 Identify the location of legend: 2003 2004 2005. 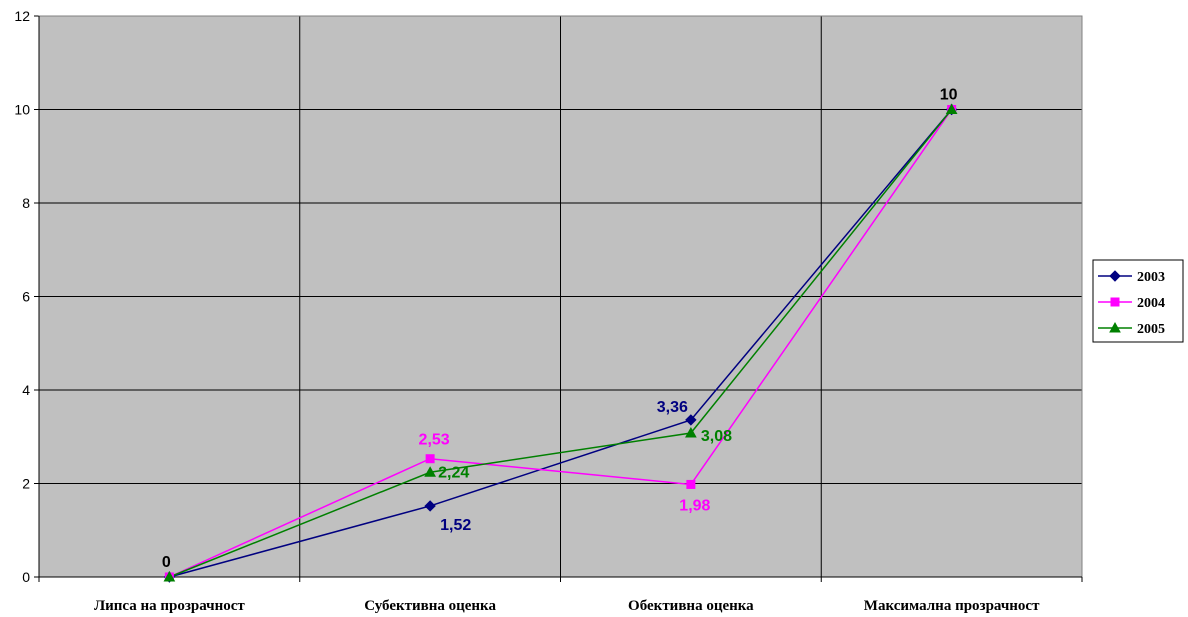
(1138, 301).